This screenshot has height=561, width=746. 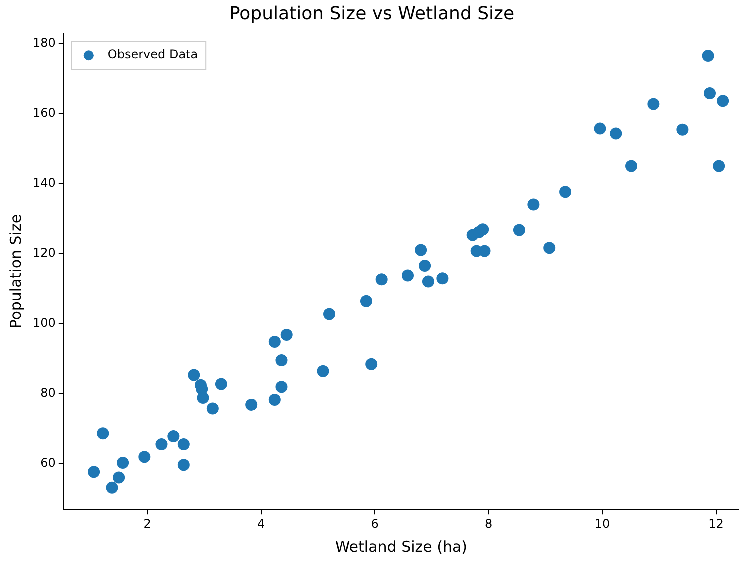 What do you see at coordinates (44, 323) in the screenshot?
I see `y-tick-label: 100` at bounding box center [44, 323].